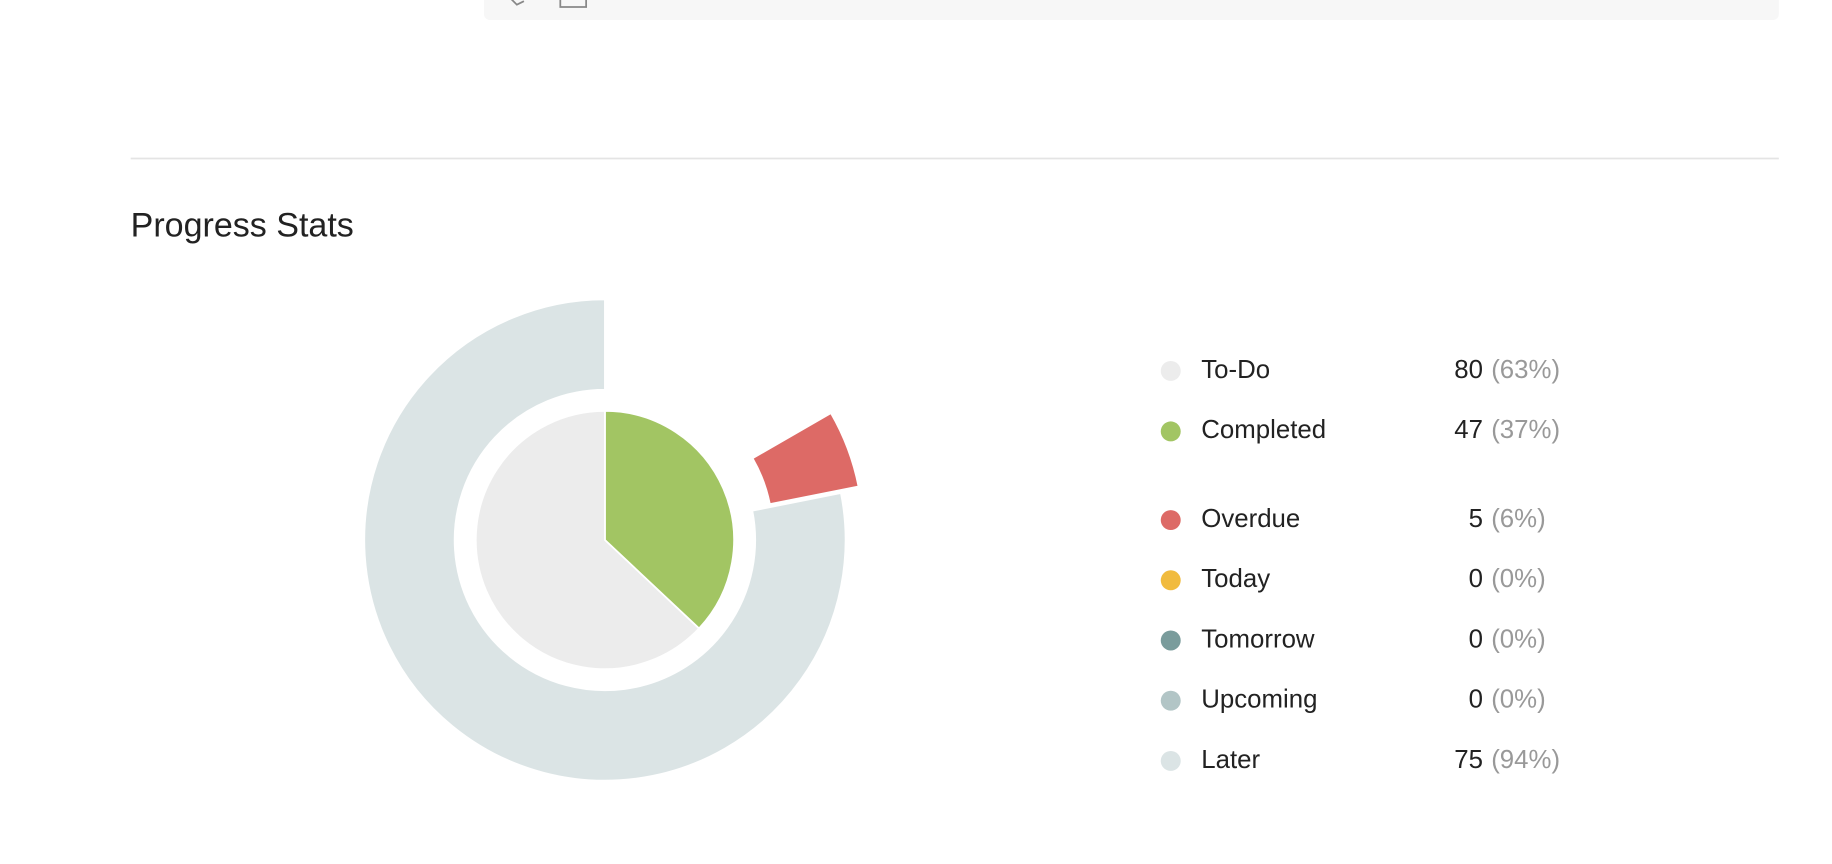 This screenshot has height=864, width=1832. What do you see at coordinates (1468, 760) in the screenshot?
I see `legend-value: 75` at bounding box center [1468, 760].